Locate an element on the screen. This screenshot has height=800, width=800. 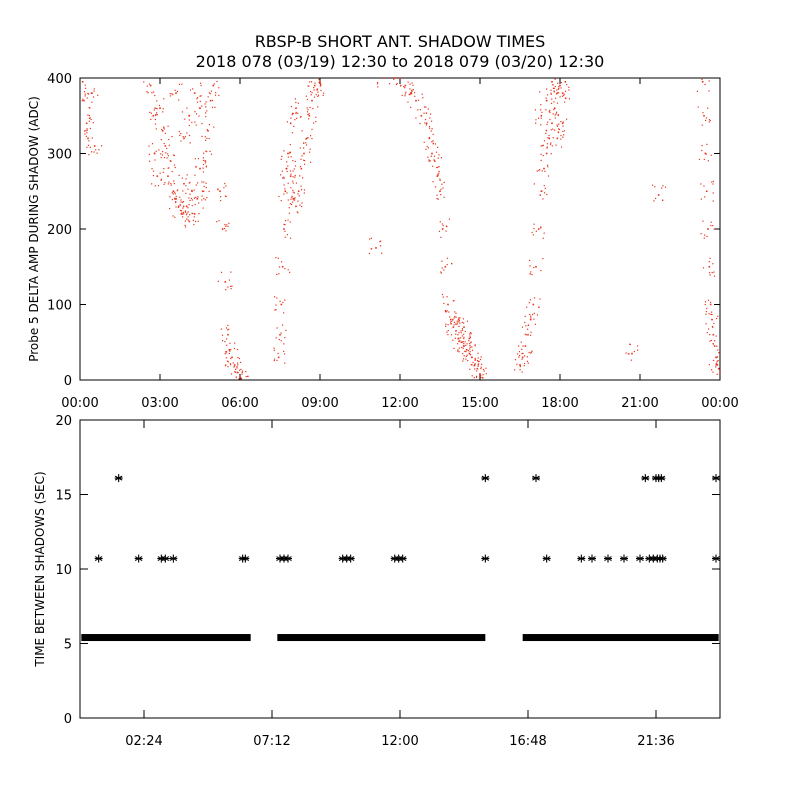
y-axis-label: Probe 5 DELTA AMP DURING SHADOW (ADC) is located at coordinates (34, 229).